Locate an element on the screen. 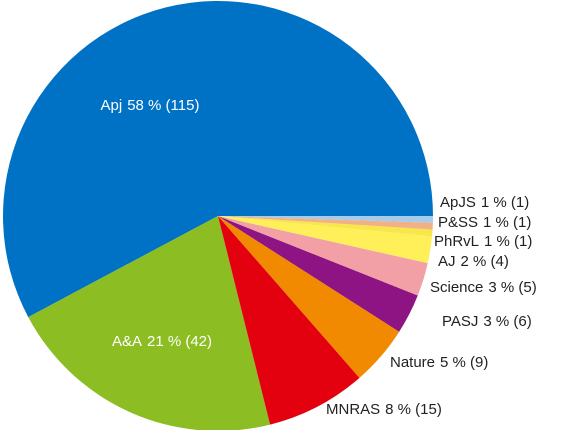 This screenshot has height=430, width=562. slice-name: A&A is located at coordinates (127, 341).